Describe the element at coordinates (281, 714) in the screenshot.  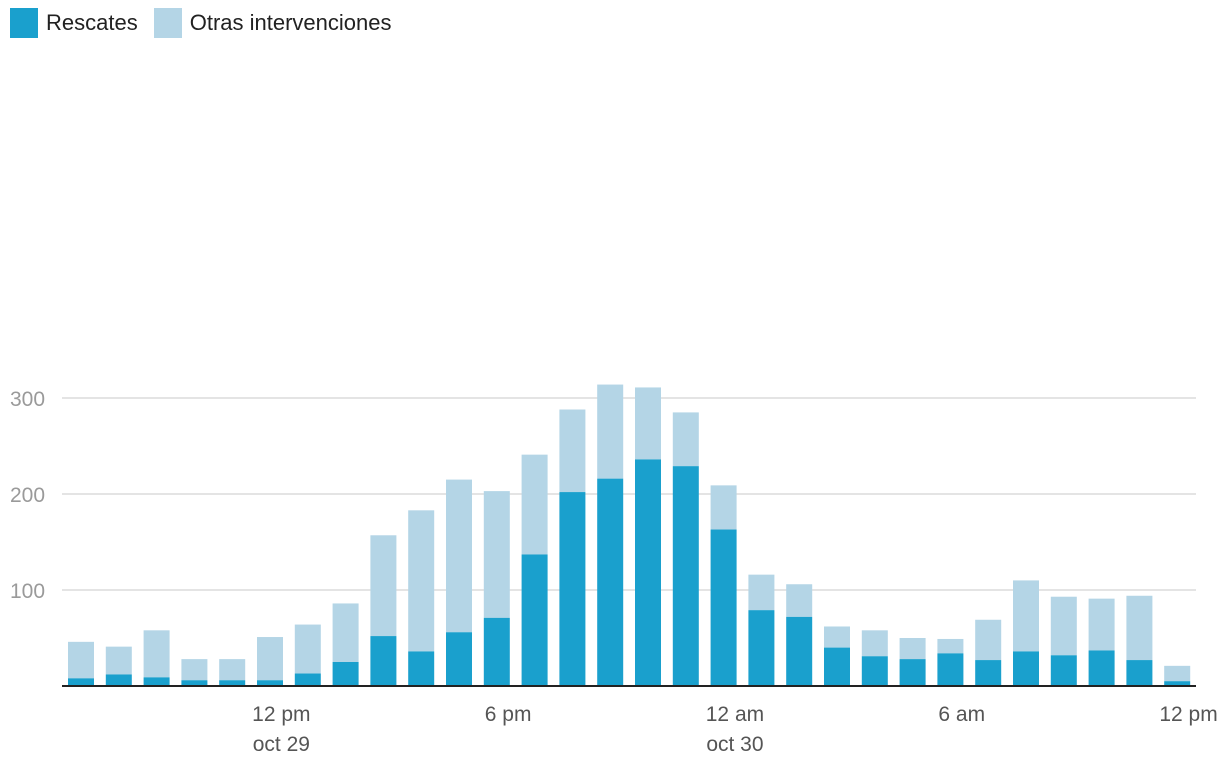
I see `x-tick-label-0: 12 pm` at that location.